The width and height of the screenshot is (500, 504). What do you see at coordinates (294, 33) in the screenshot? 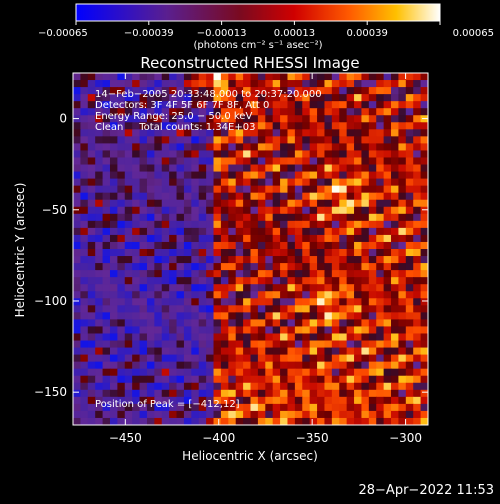
I see `colorbar-tick-label: 0.00013` at bounding box center [294, 33].